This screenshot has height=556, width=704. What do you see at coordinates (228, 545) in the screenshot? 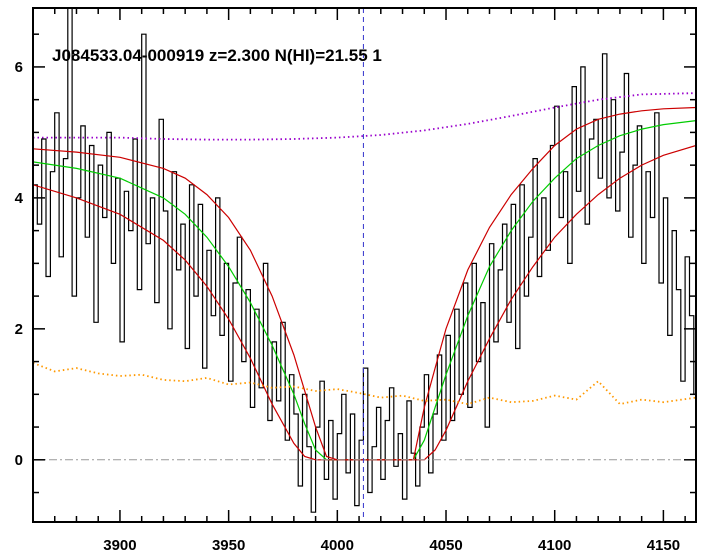
I see `x-tick-label-3950: 3950` at bounding box center [228, 545].